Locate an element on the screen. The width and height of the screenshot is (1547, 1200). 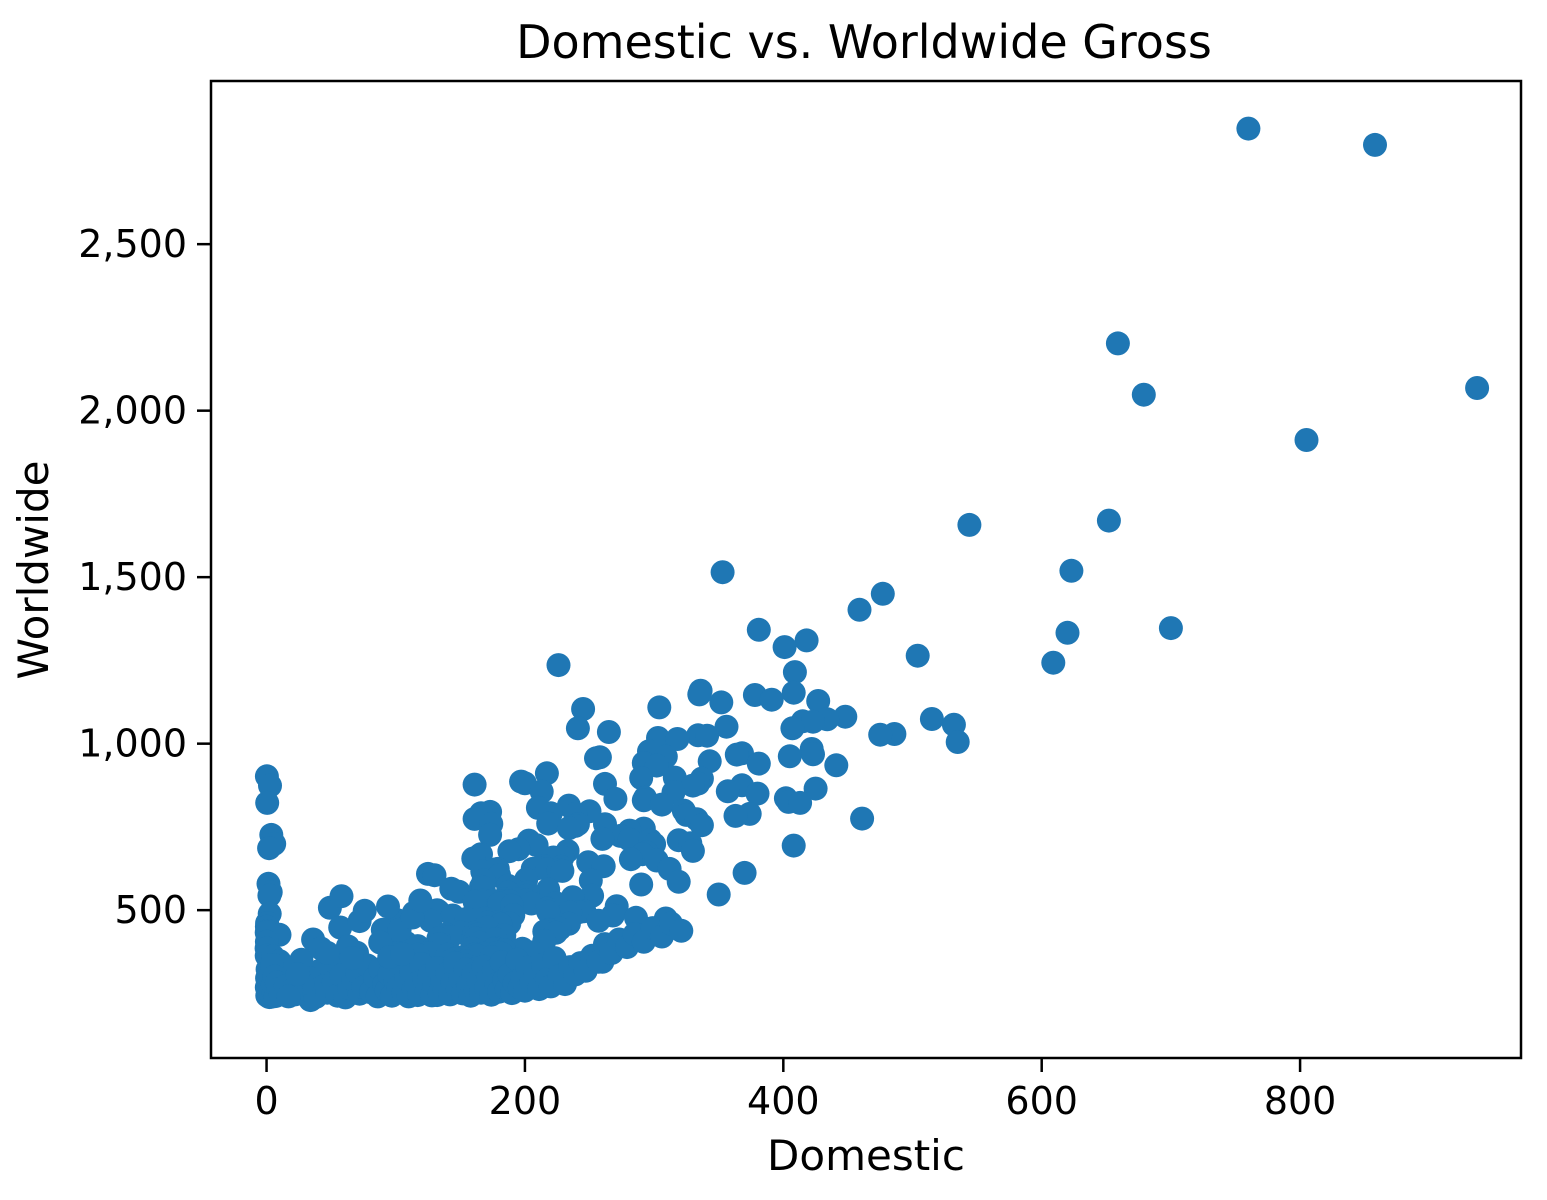
x-tick-label: 0 is located at coordinates (266, 1101).